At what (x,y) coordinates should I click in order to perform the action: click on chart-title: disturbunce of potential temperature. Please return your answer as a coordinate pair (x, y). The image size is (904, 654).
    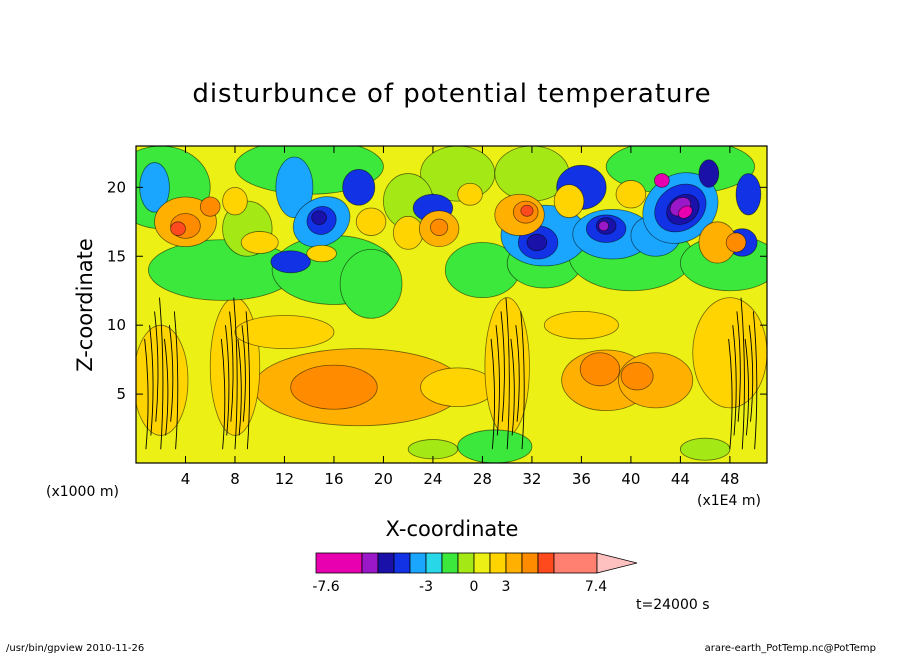
    Looking at the image, I should click on (451, 94).